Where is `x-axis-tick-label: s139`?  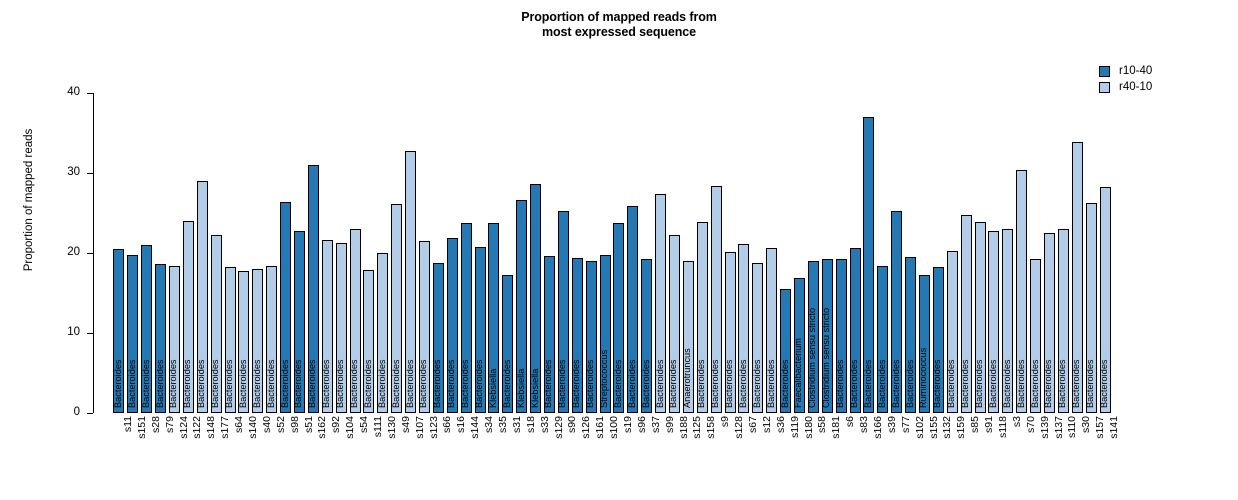 x-axis-tick-label: s139 is located at coordinates (1044, 427).